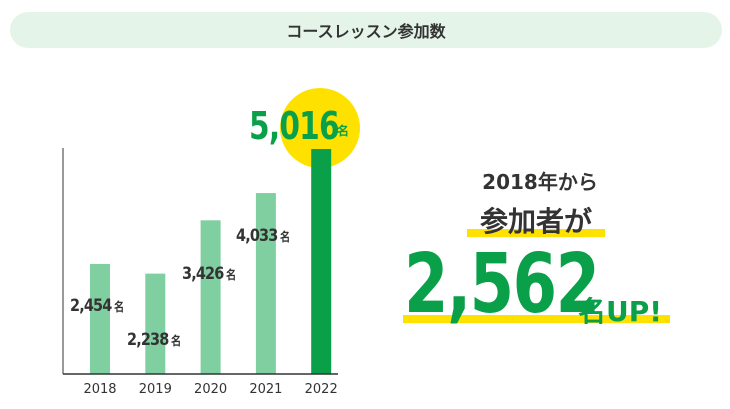 Image resolution: width=730 pixels, height=409 pixels. I want to click on x-tick-2021: 2021, so click(265, 389).